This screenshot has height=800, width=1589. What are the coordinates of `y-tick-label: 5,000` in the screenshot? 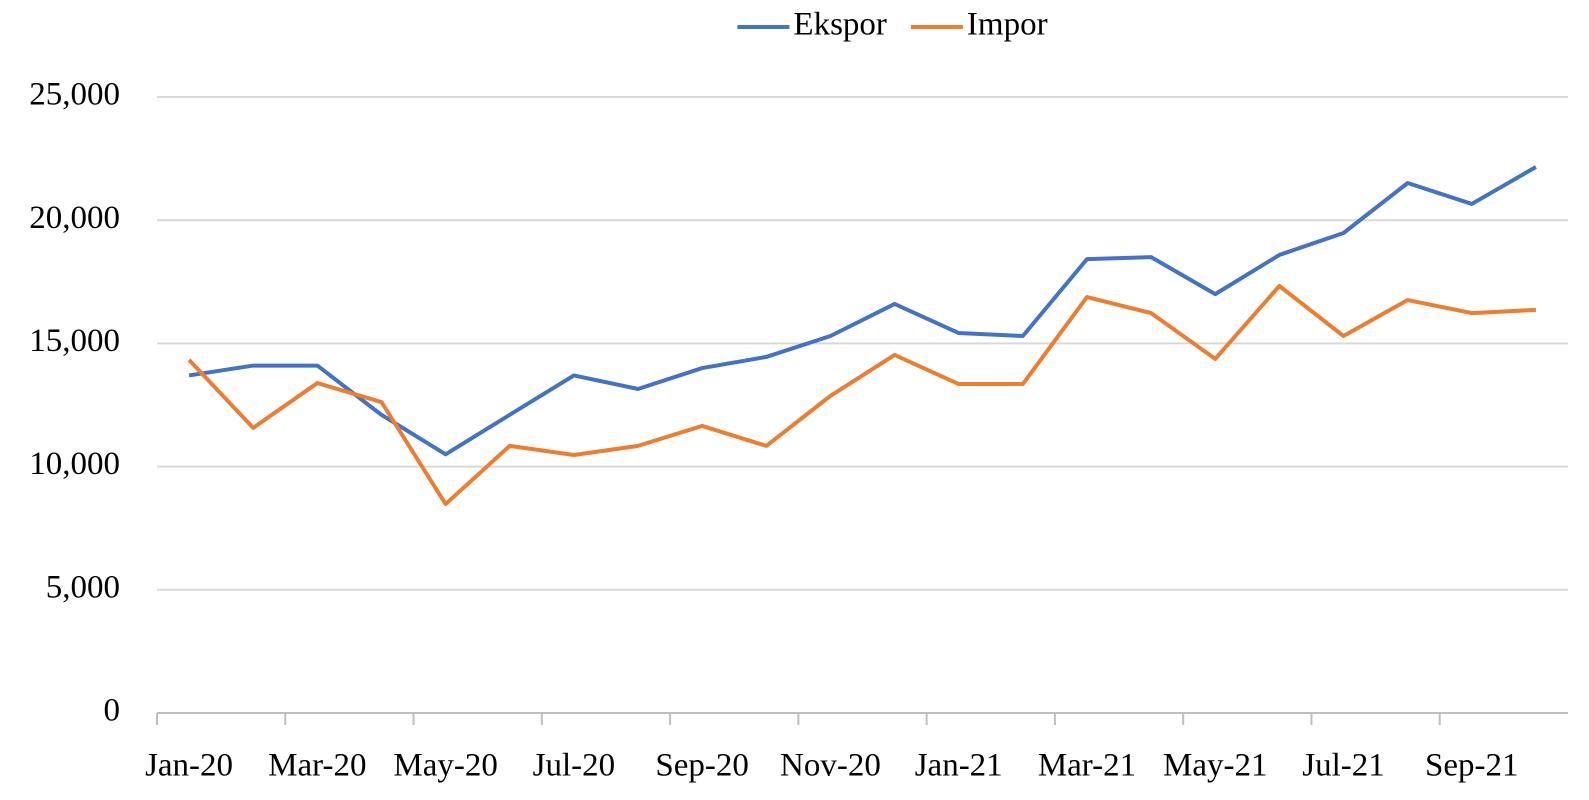 It's located at (83, 587).